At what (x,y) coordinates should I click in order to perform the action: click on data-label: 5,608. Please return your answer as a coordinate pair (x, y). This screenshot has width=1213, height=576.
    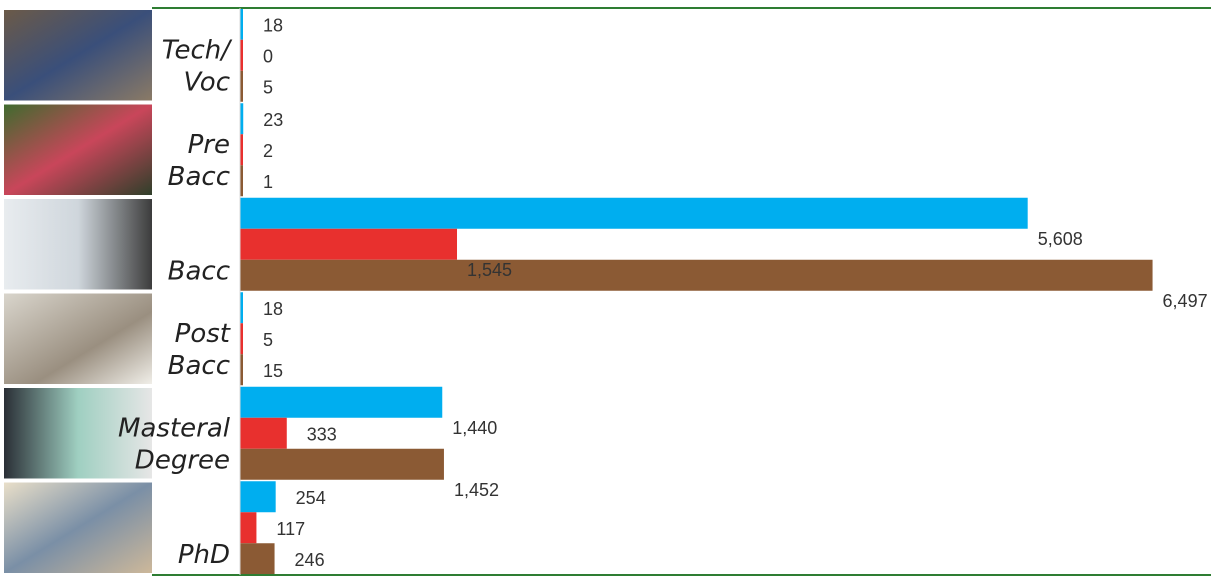
    Looking at the image, I should click on (1060, 239).